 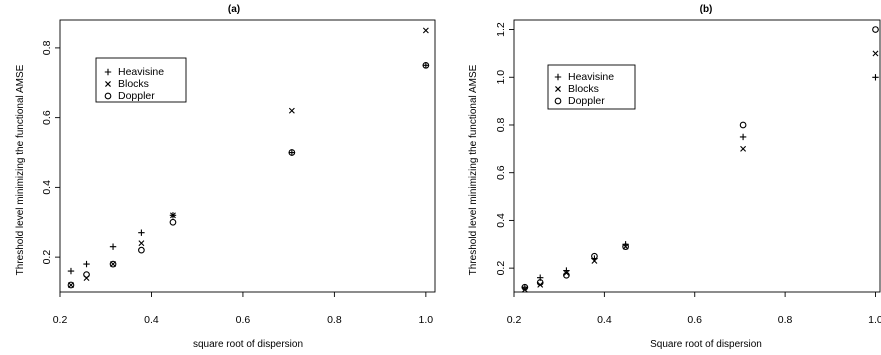 I want to click on panel-b-y-tick-label: 1.0, so click(x=501, y=77).